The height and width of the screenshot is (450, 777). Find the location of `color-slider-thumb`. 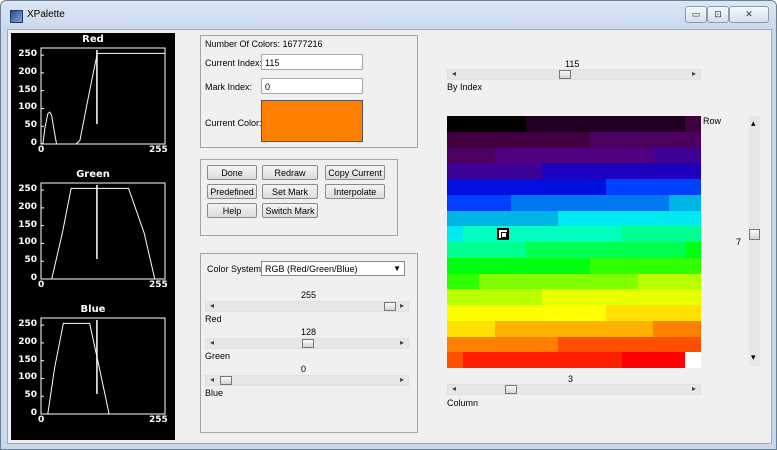

color-slider-thumb is located at coordinates (308, 343).